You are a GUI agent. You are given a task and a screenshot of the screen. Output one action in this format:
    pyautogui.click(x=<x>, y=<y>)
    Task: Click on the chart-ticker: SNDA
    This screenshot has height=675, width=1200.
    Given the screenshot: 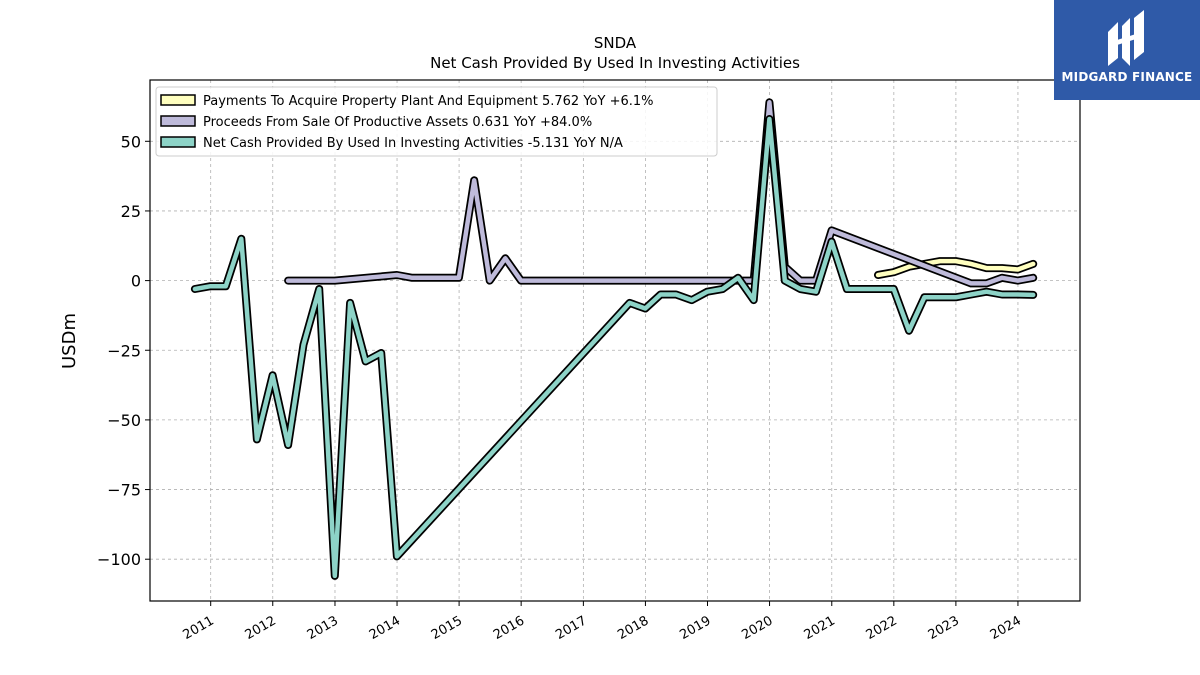 What is the action you would take?
    pyautogui.click(x=615, y=43)
    